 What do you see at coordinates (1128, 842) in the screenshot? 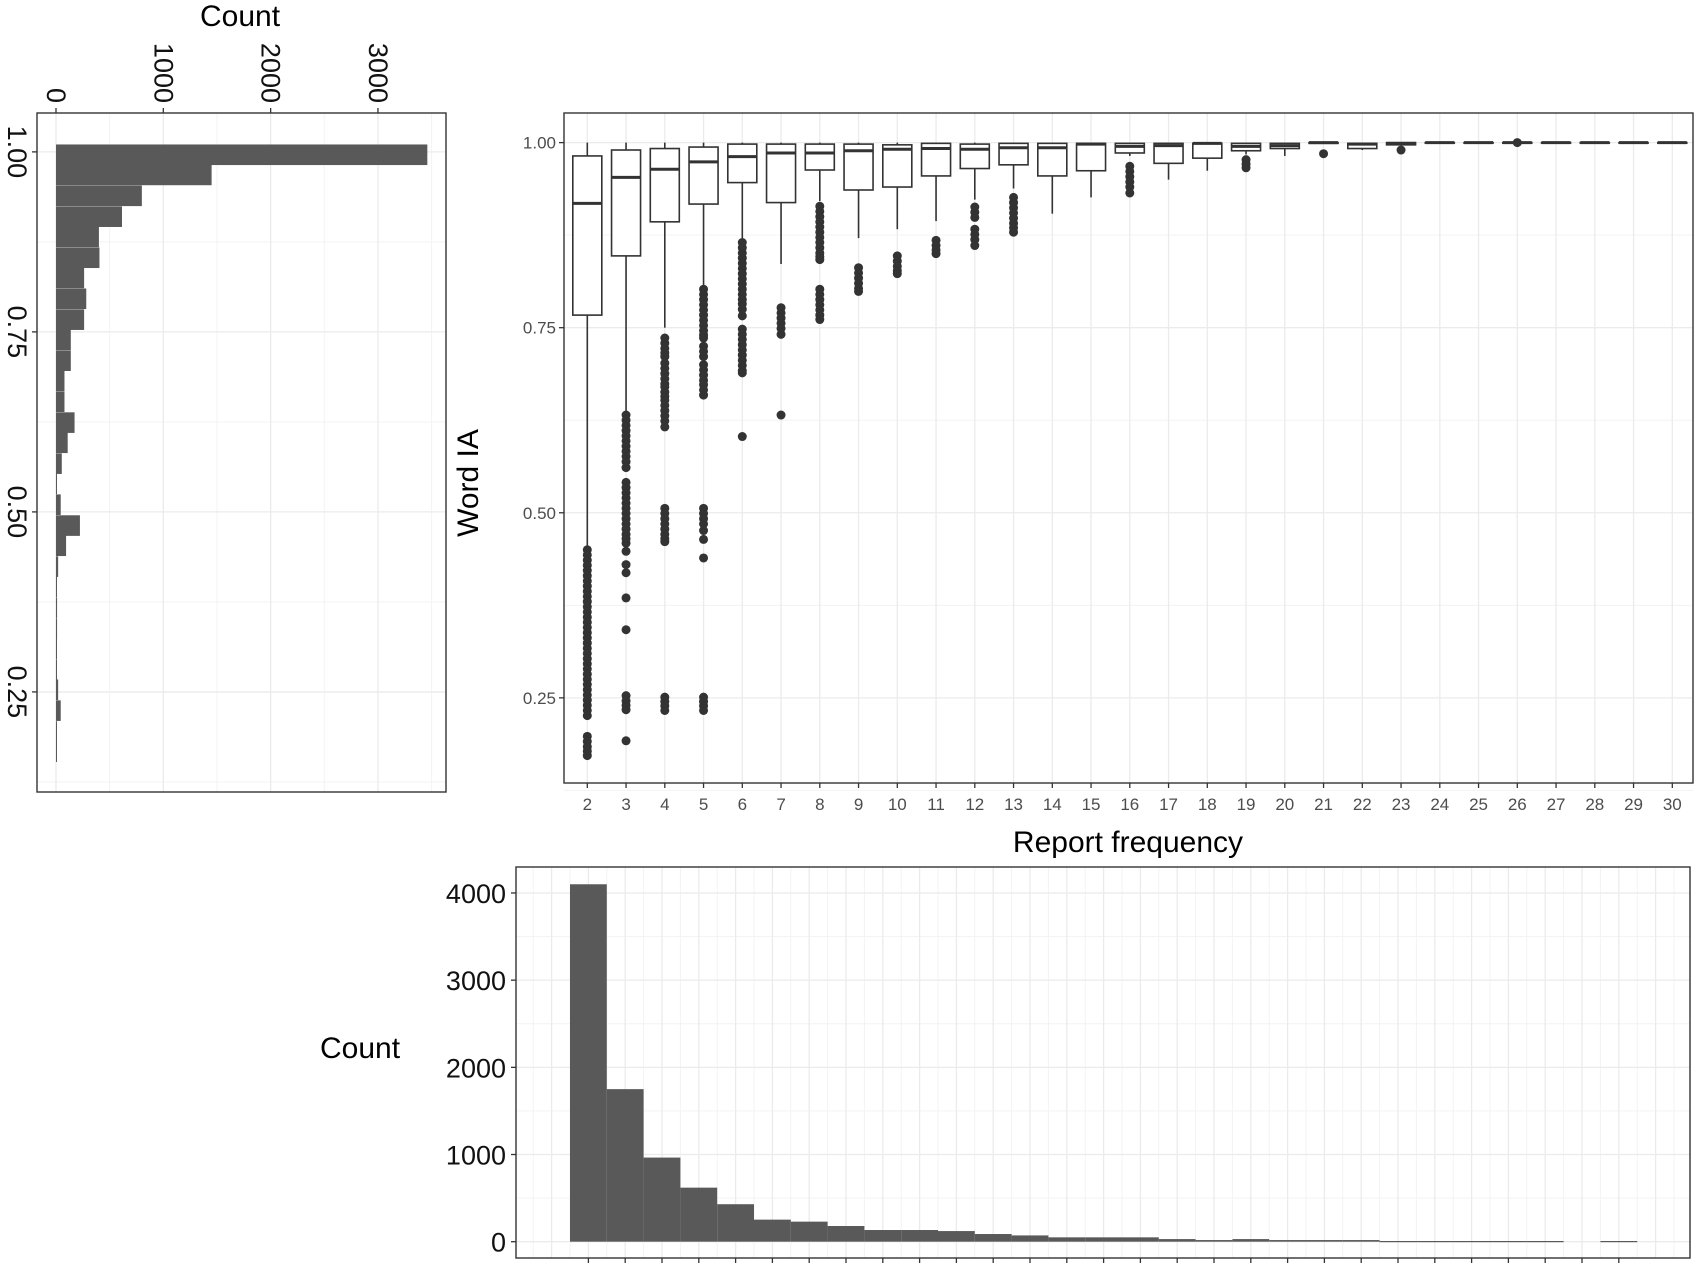
I see `boxplot-x-axis-title: Report frequency` at bounding box center [1128, 842].